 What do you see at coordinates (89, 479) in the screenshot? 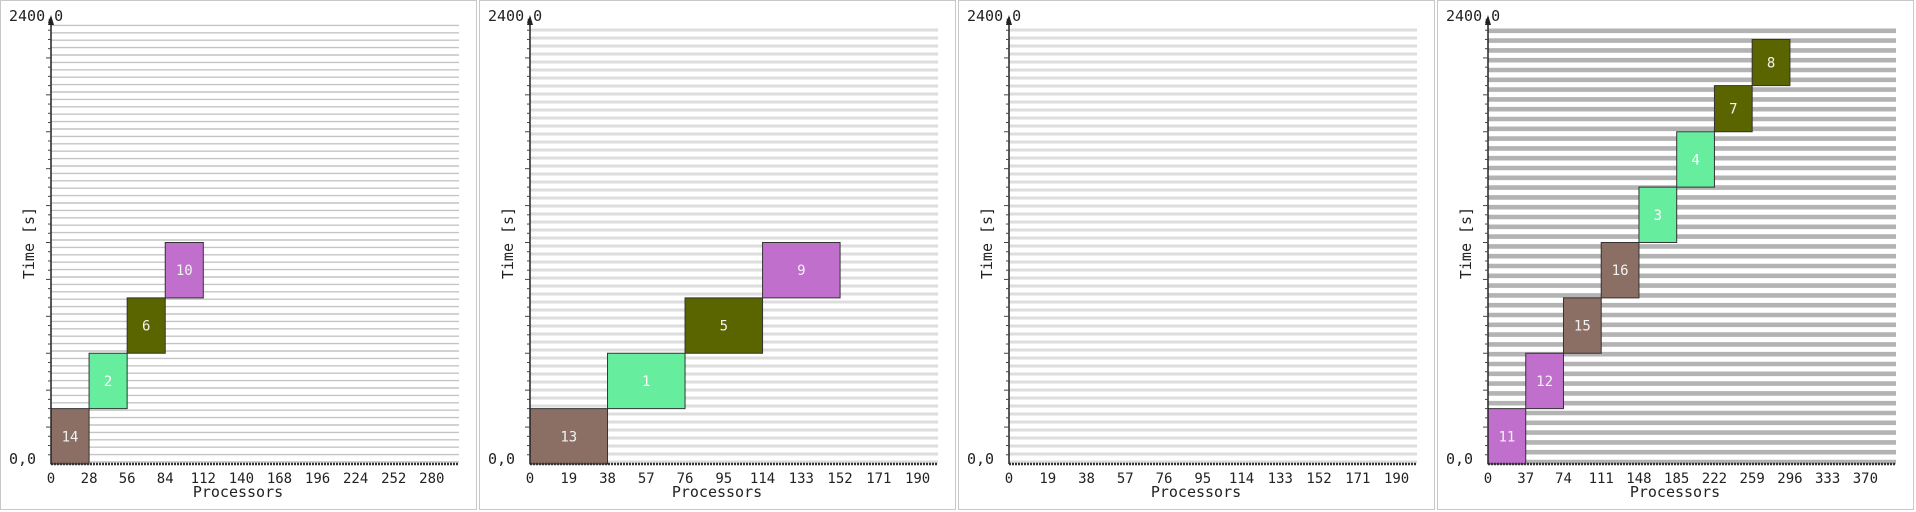
I see `x-tick-label: 28` at bounding box center [89, 479].